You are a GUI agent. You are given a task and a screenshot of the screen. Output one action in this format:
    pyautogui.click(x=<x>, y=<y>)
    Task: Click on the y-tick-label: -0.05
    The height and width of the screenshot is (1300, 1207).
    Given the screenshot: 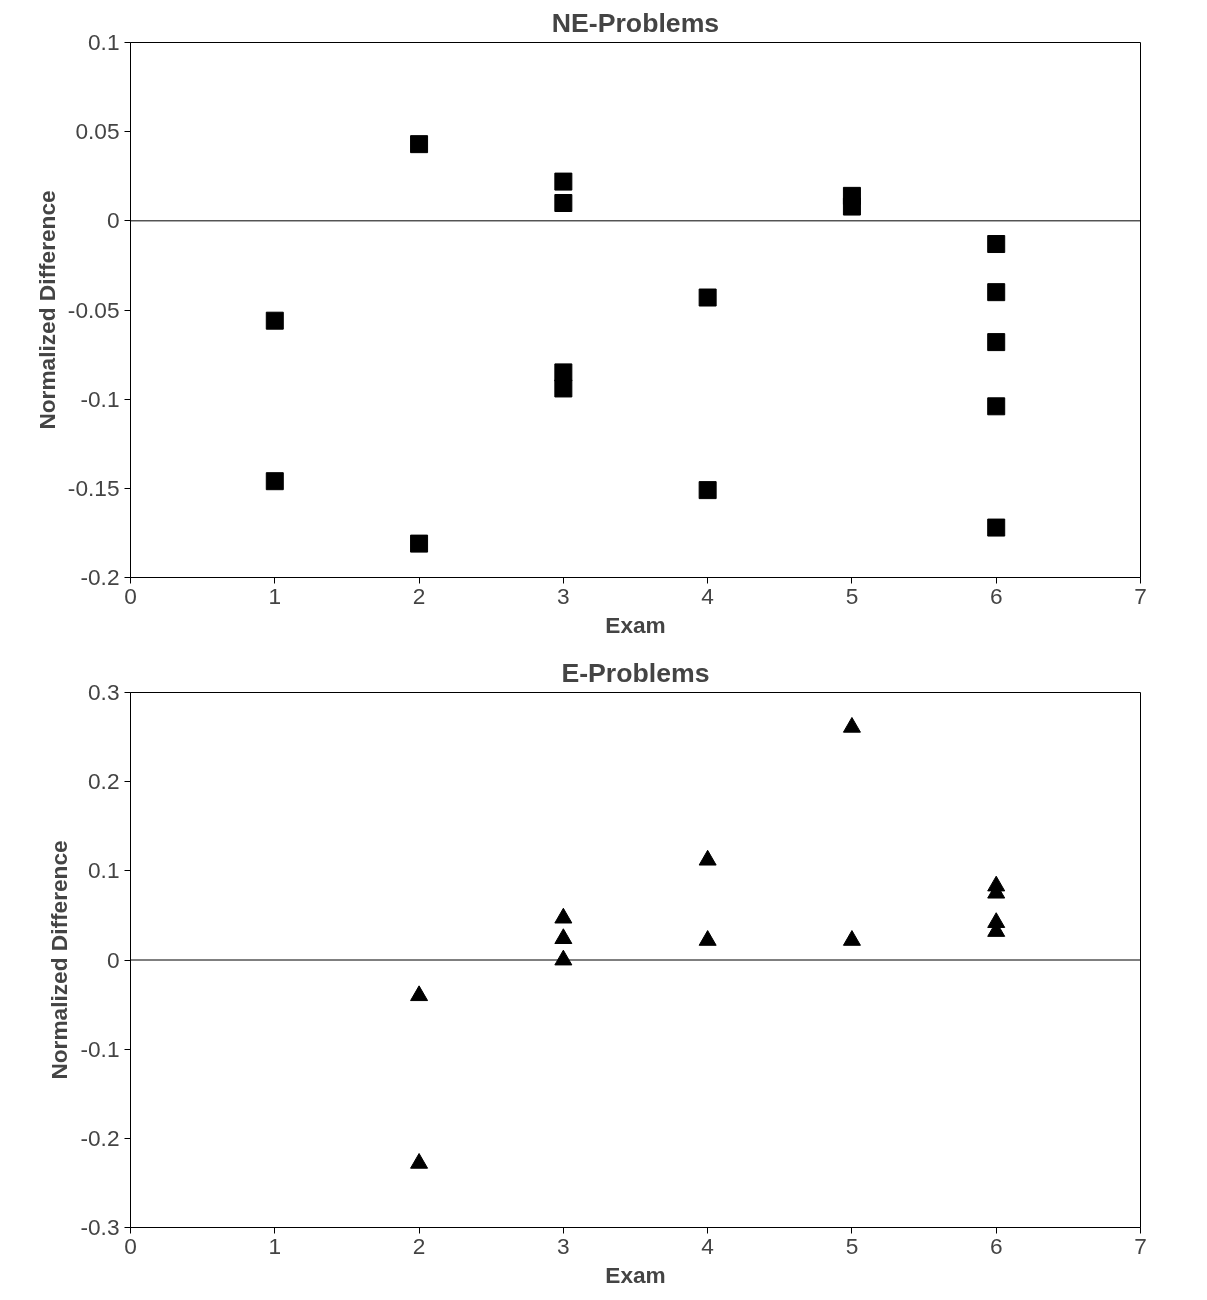 What is the action you would take?
    pyautogui.click(x=93, y=309)
    